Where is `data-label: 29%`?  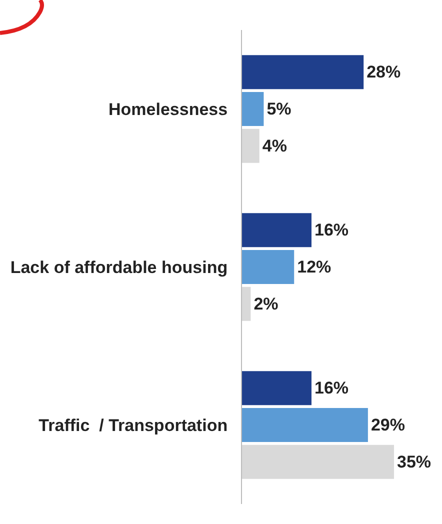 data-label: 29% is located at coordinates (387, 425).